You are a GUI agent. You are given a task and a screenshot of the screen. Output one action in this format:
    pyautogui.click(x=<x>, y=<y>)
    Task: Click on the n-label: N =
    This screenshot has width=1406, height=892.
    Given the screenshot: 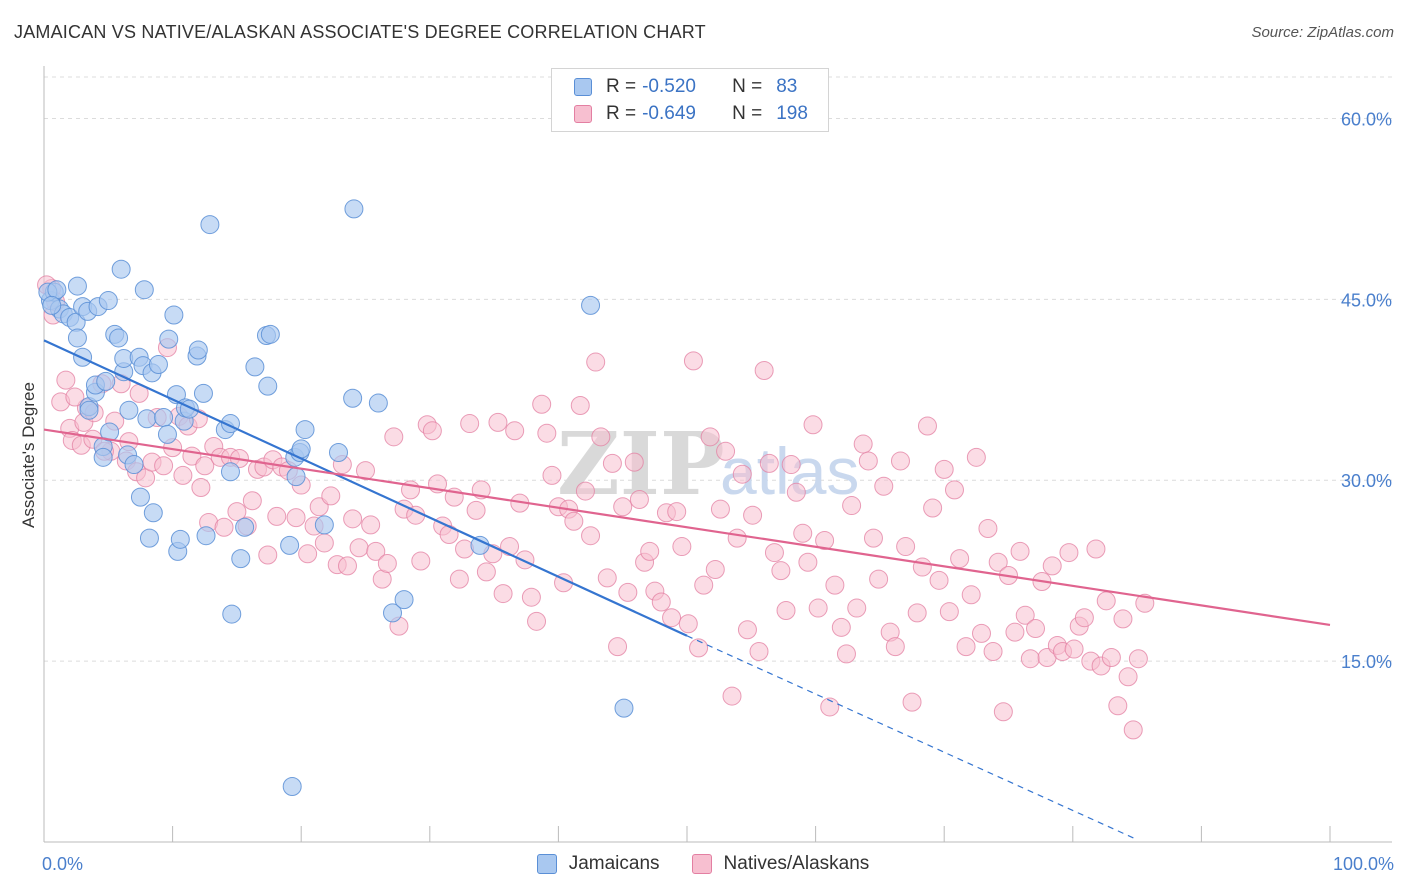 What is the action you would take?
    pyautogui.click(x=747, y=113)
    